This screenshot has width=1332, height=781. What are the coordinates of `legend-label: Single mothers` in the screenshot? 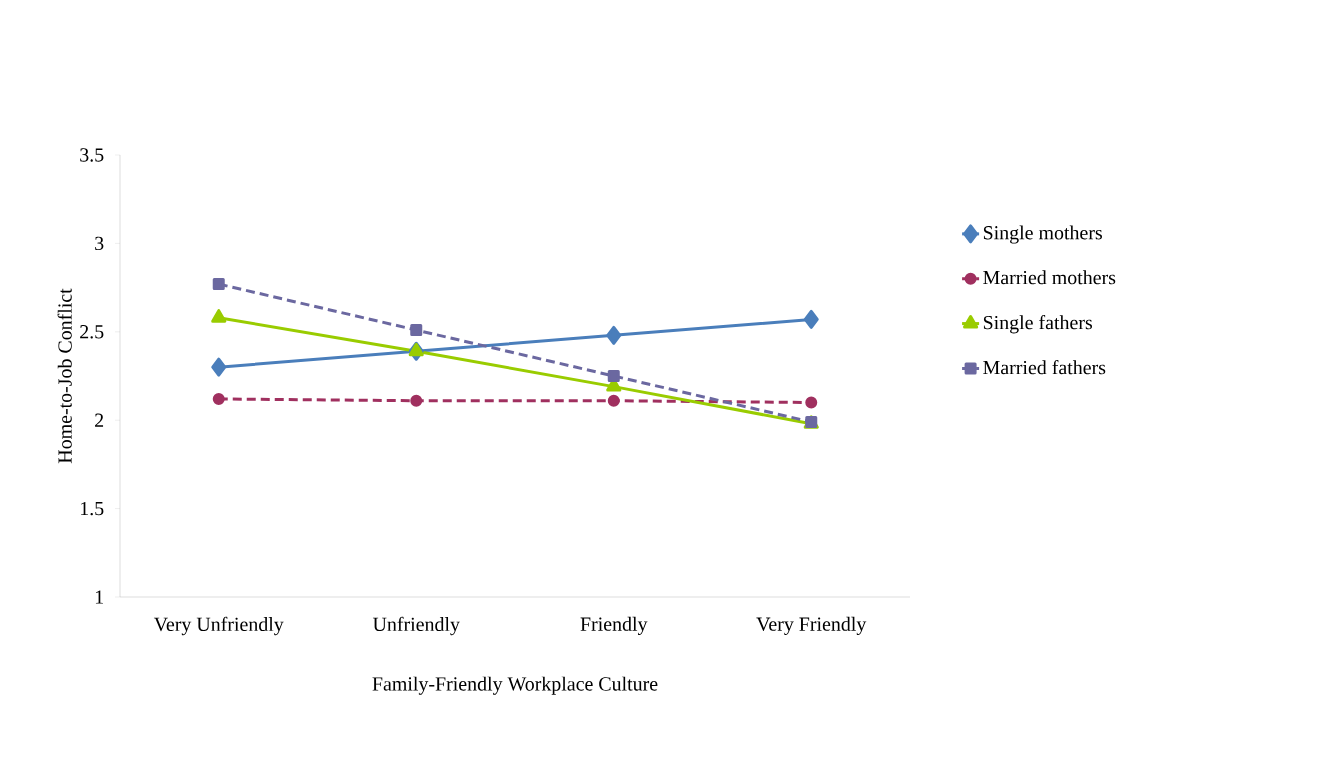 It's located at (1042, 234).